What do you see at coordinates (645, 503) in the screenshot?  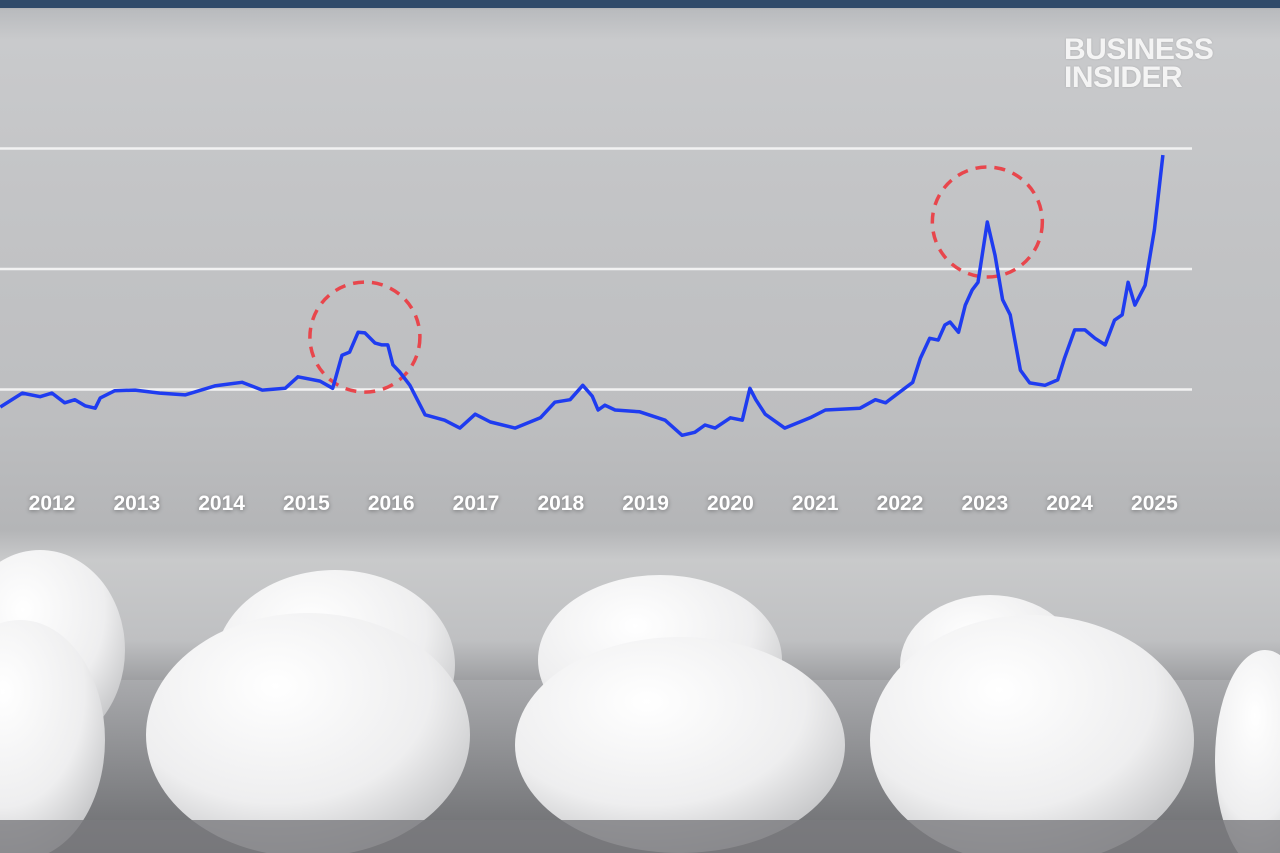 I see `x-tick-label: 2019` at bounding box center [645, 503].